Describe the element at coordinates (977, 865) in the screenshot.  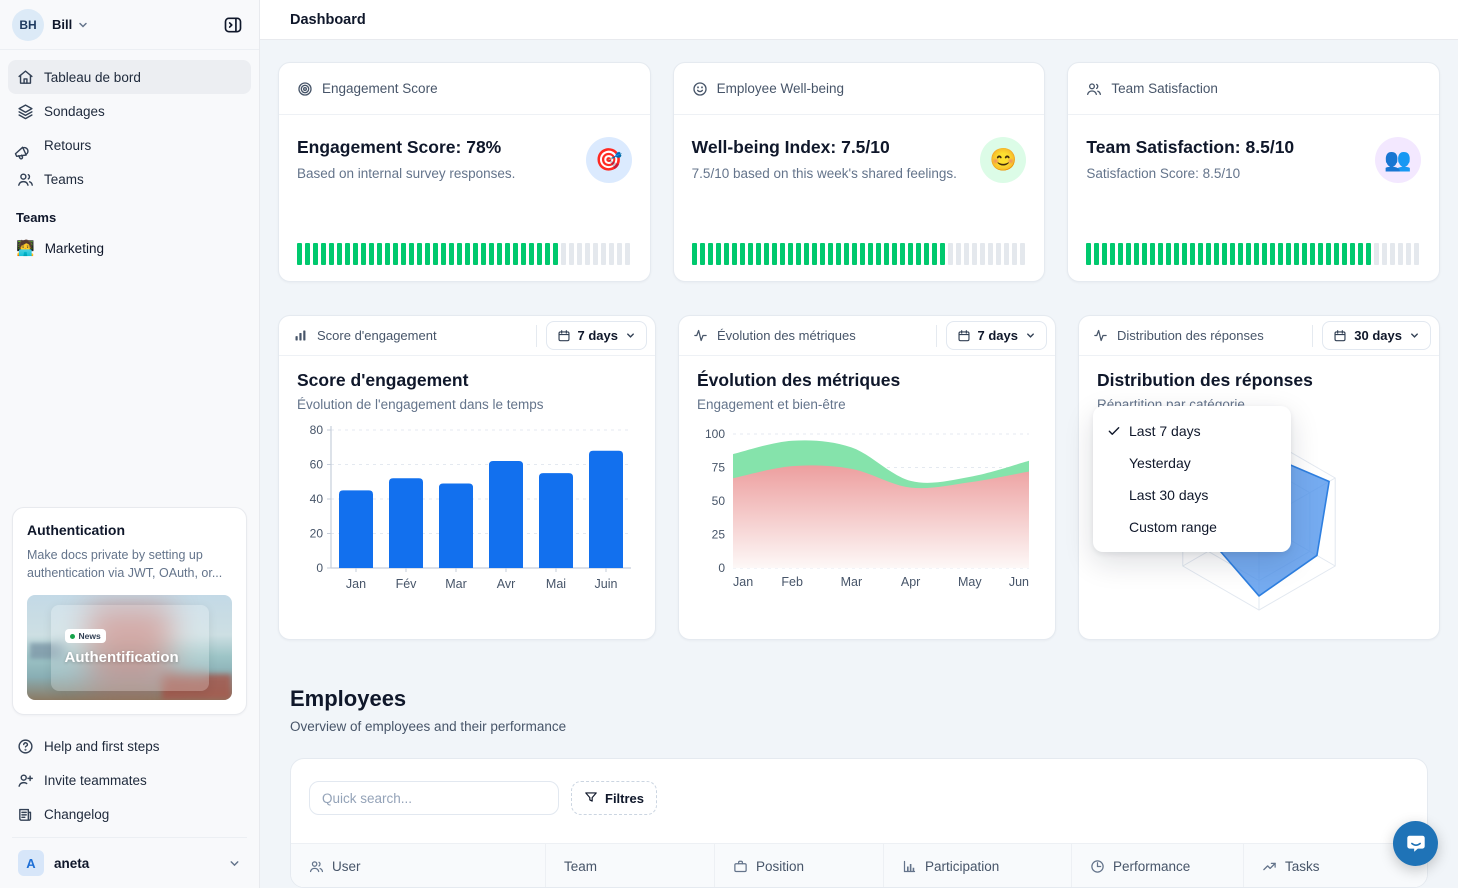
I see `column-header-participation: Participation` at that location.